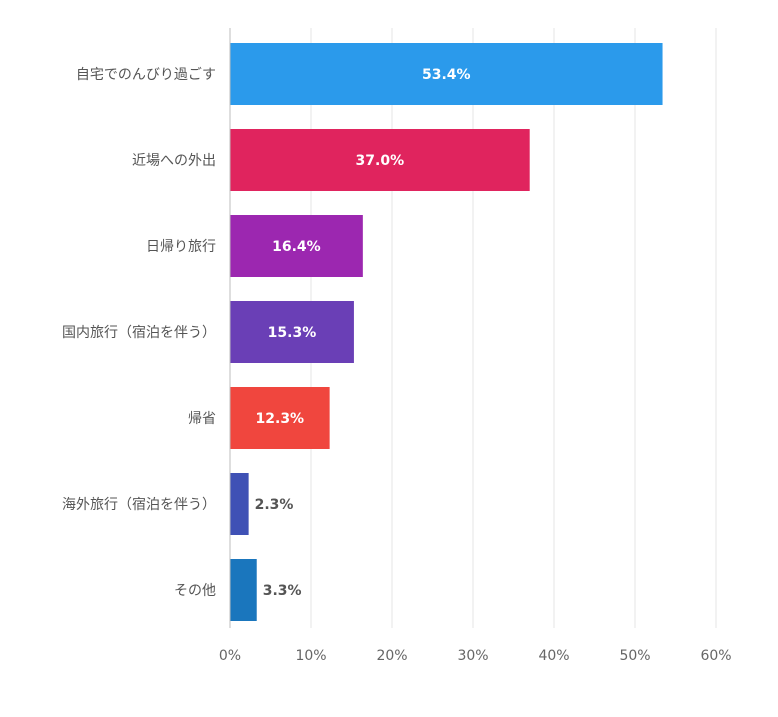  I want to click on x-tick-label: 20%, so click(391, 656).